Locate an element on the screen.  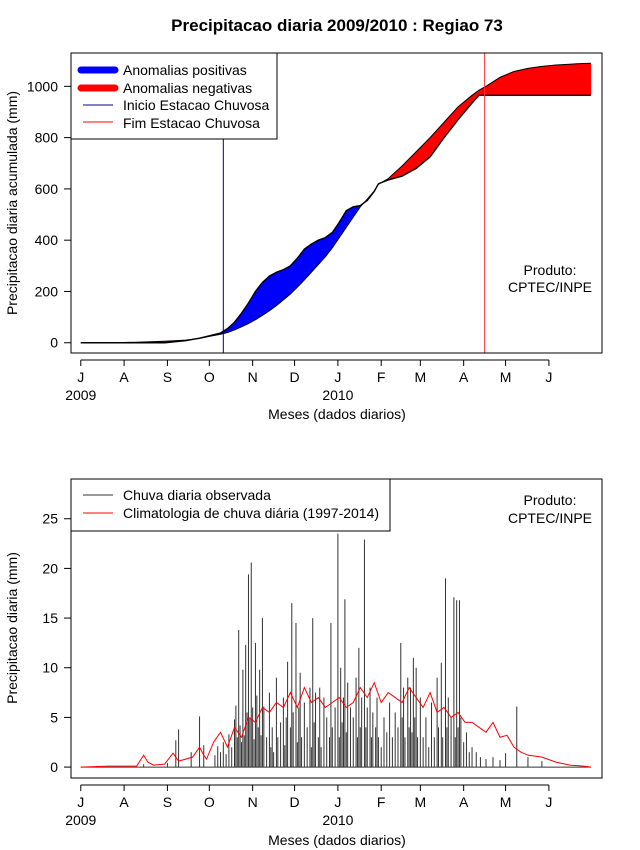
climatology-line is located at coordinates (335, 724).